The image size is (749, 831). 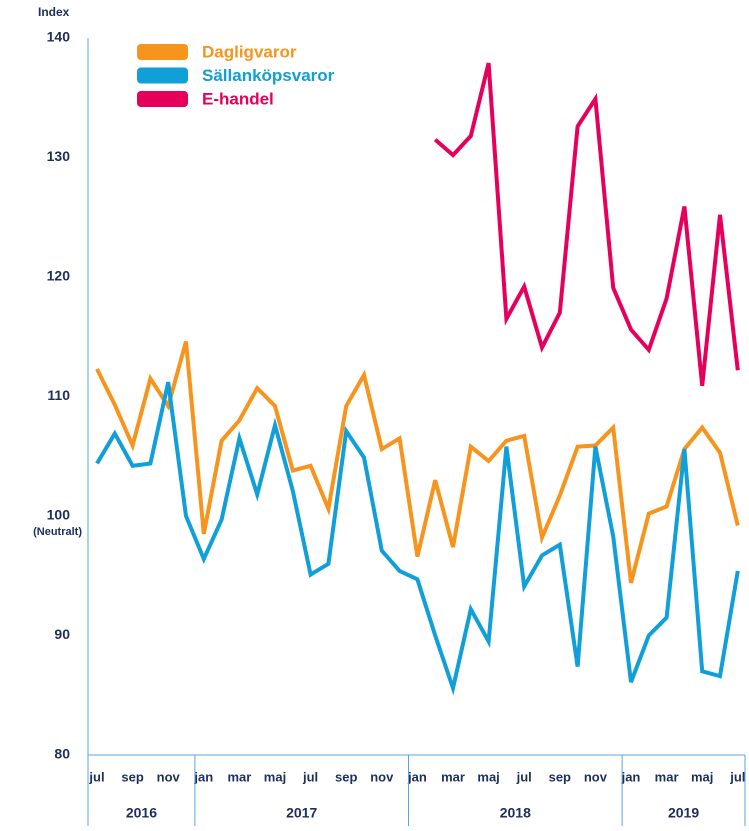 I want to click on y-tick-label: 110, so click(x=58, y=395).